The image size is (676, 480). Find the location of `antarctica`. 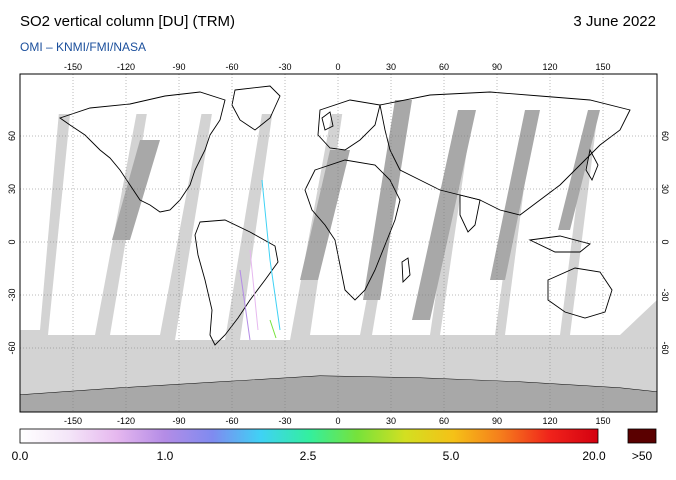

antarctica is located at coordinates (338, 394).